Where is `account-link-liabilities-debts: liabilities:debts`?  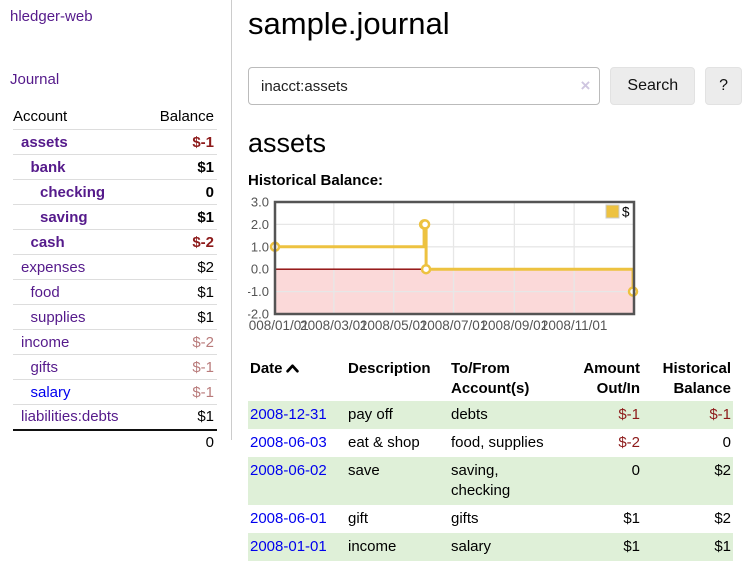 account-link-liabilities-debts: liabilities:debts is located at coordinates (70, 417).